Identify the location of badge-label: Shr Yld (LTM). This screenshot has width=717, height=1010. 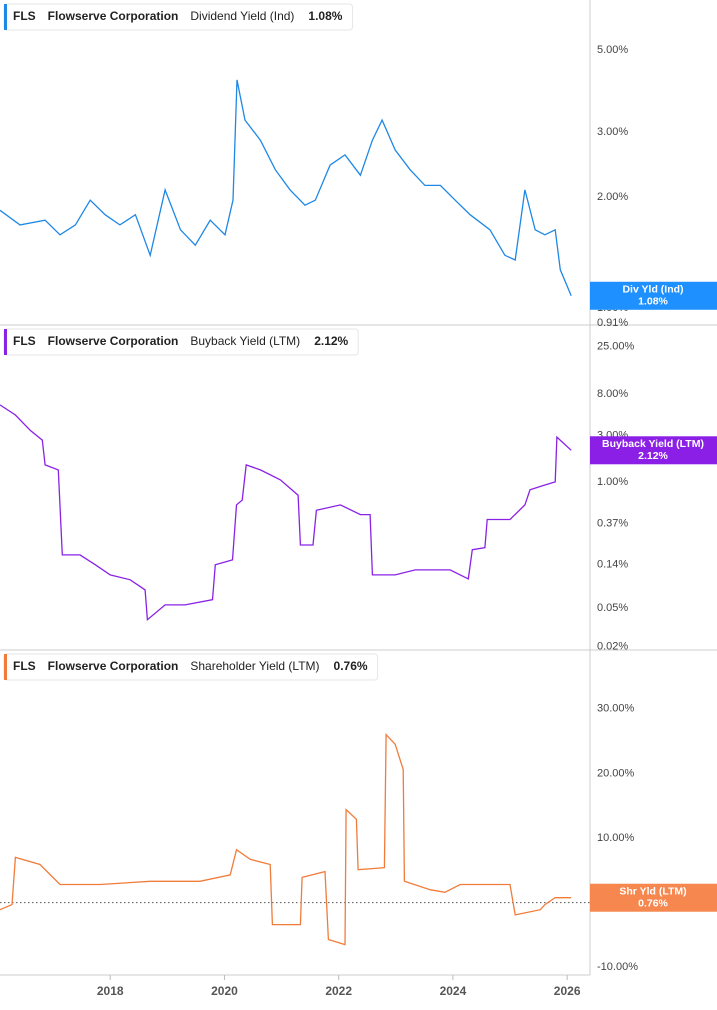
(652, 892).